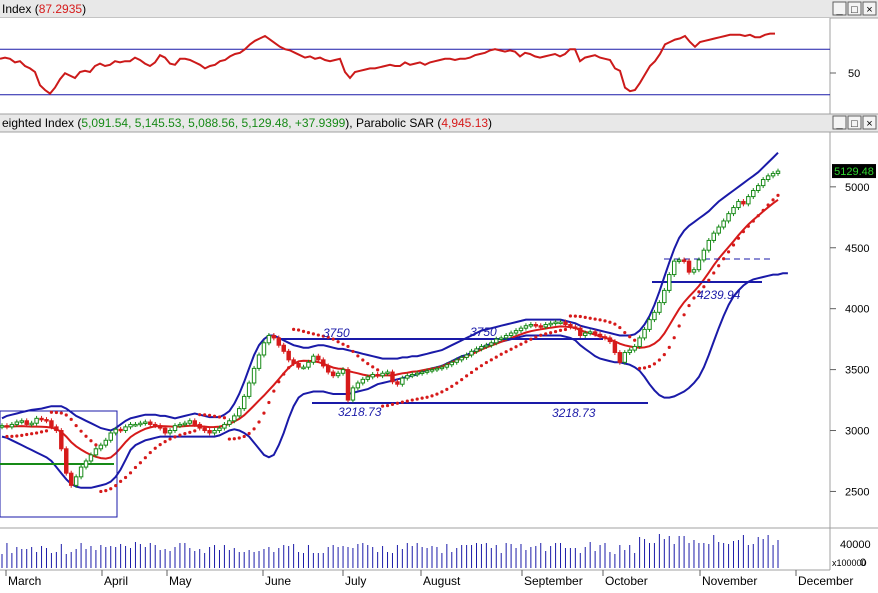 The height and width of the screenshot is (593, 878). Describe the element at coordinates (387, 63) in the screenshot. I see `rsi-line` at that location.